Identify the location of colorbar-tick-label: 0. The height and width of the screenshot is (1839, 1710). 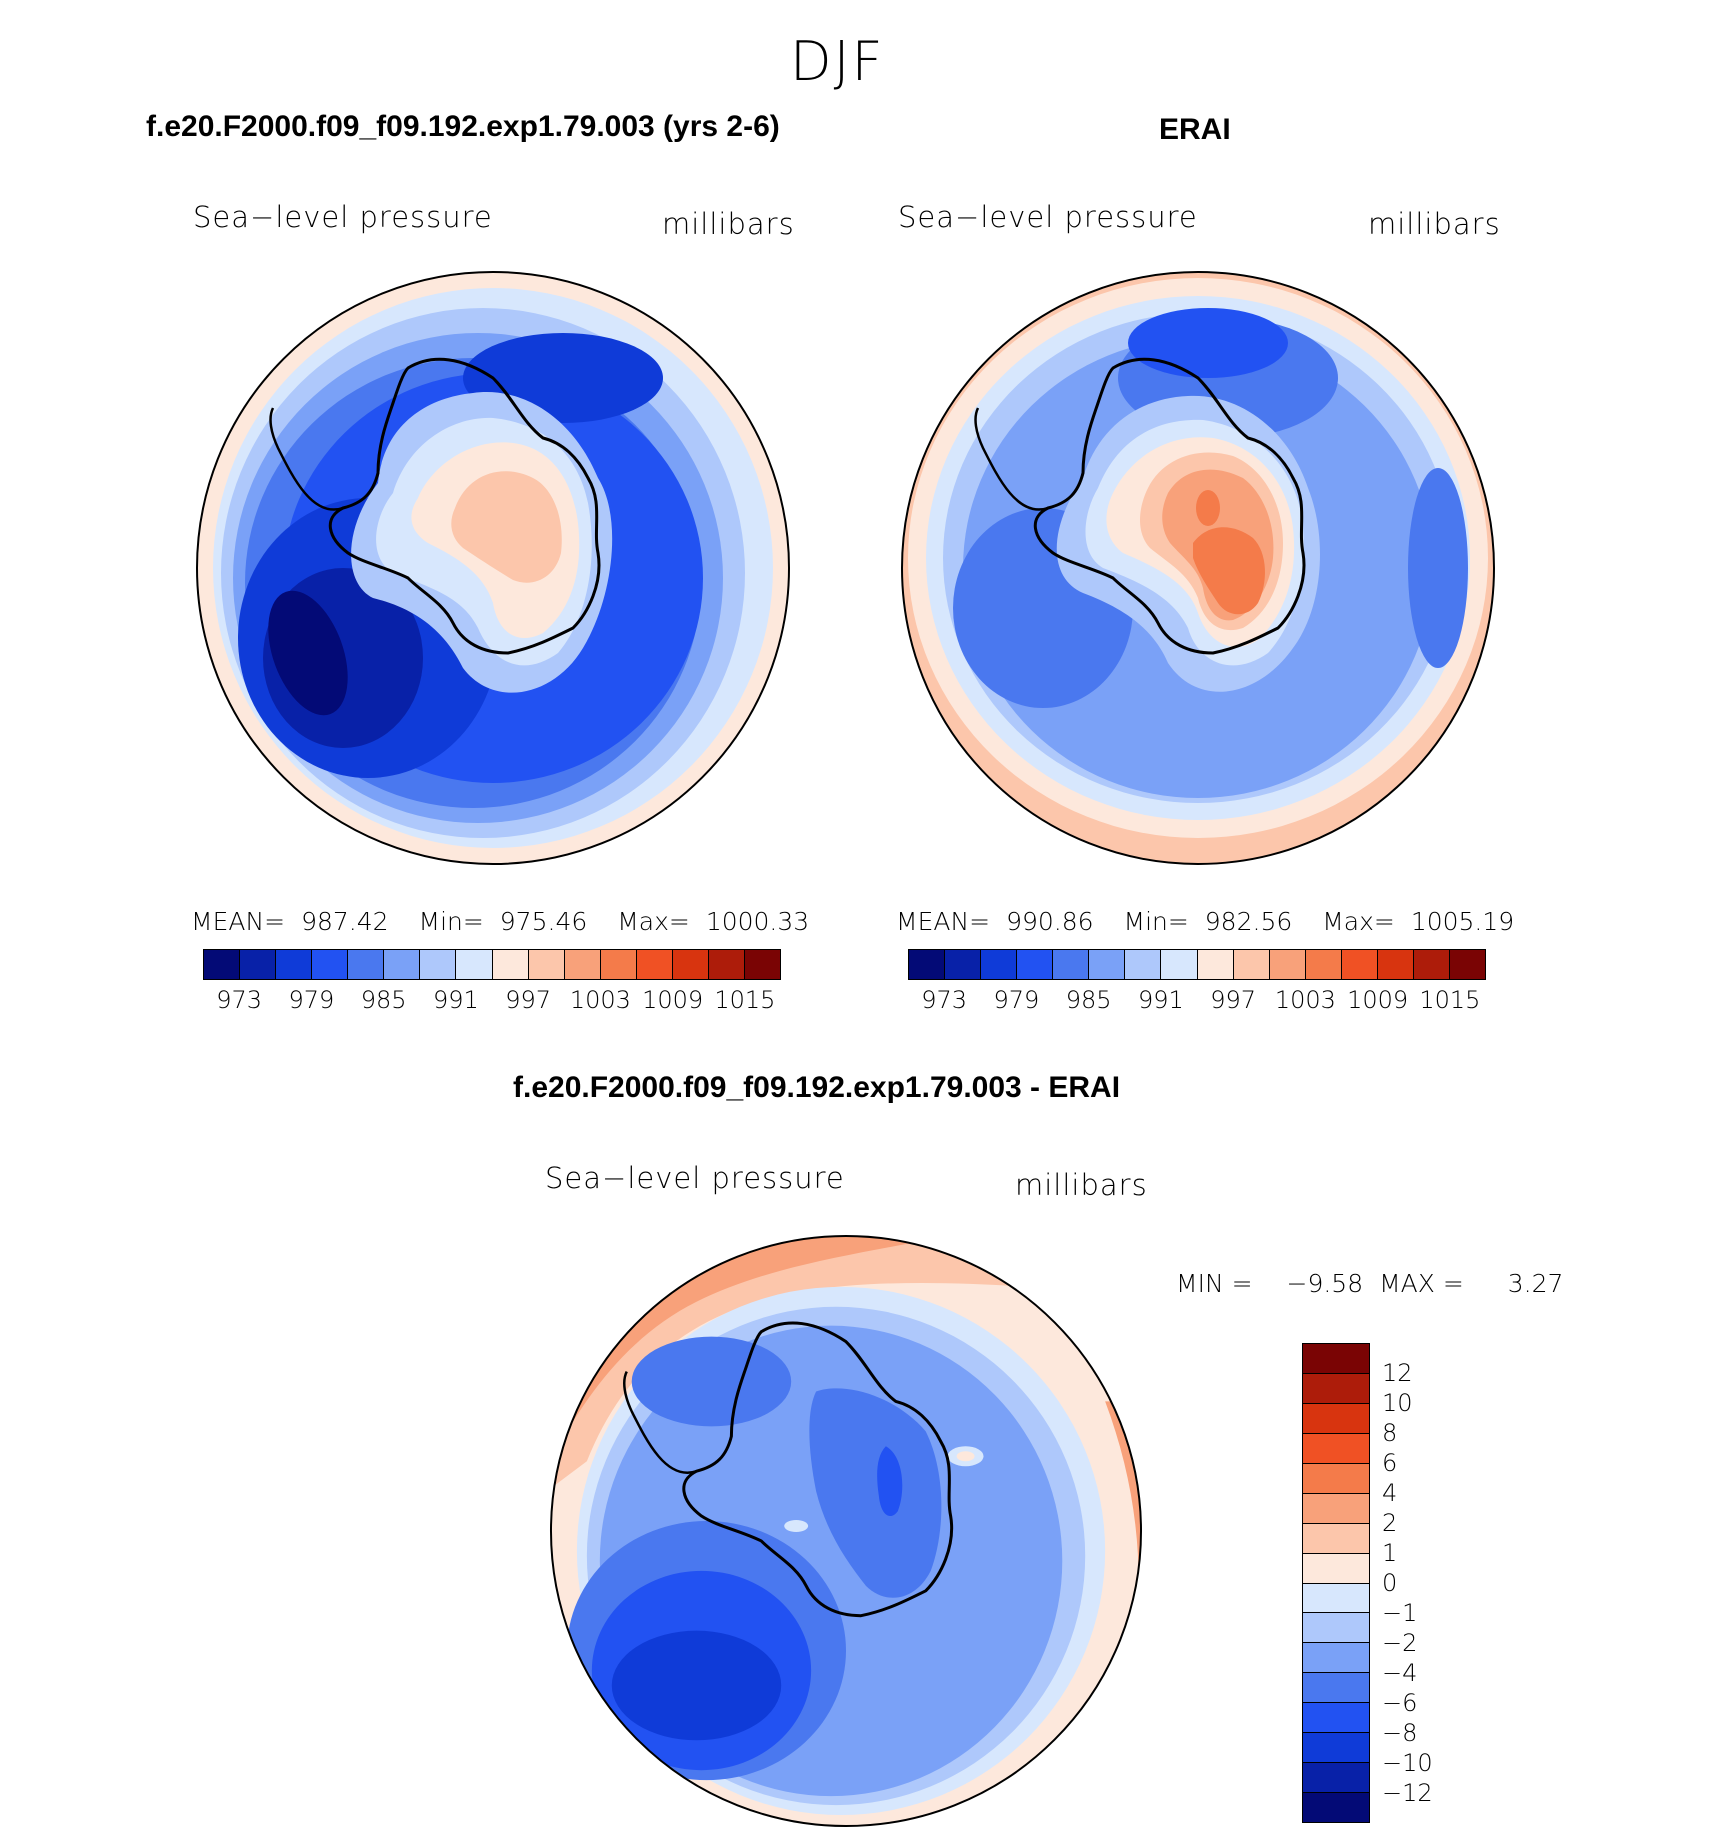
(1390, 1583).